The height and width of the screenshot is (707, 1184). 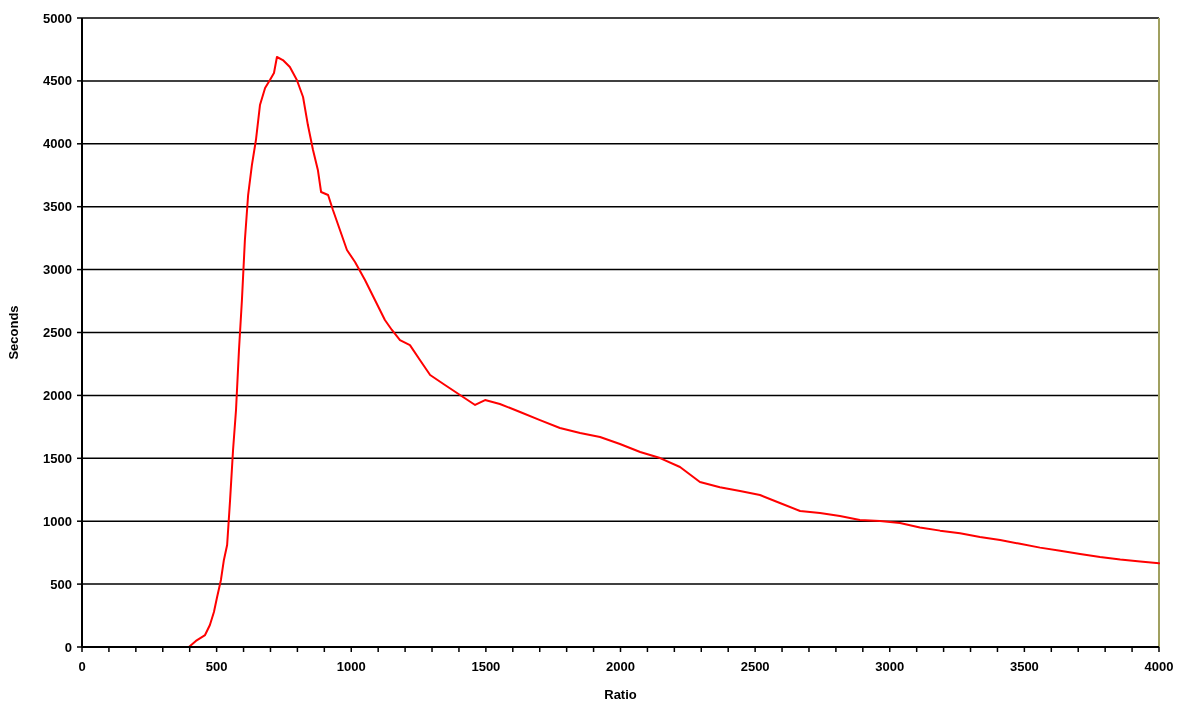 What do you see at coordinates (57, 81) in the screenshot?
I see `y-tick-label: 4500` at bounding box center [57, 81].